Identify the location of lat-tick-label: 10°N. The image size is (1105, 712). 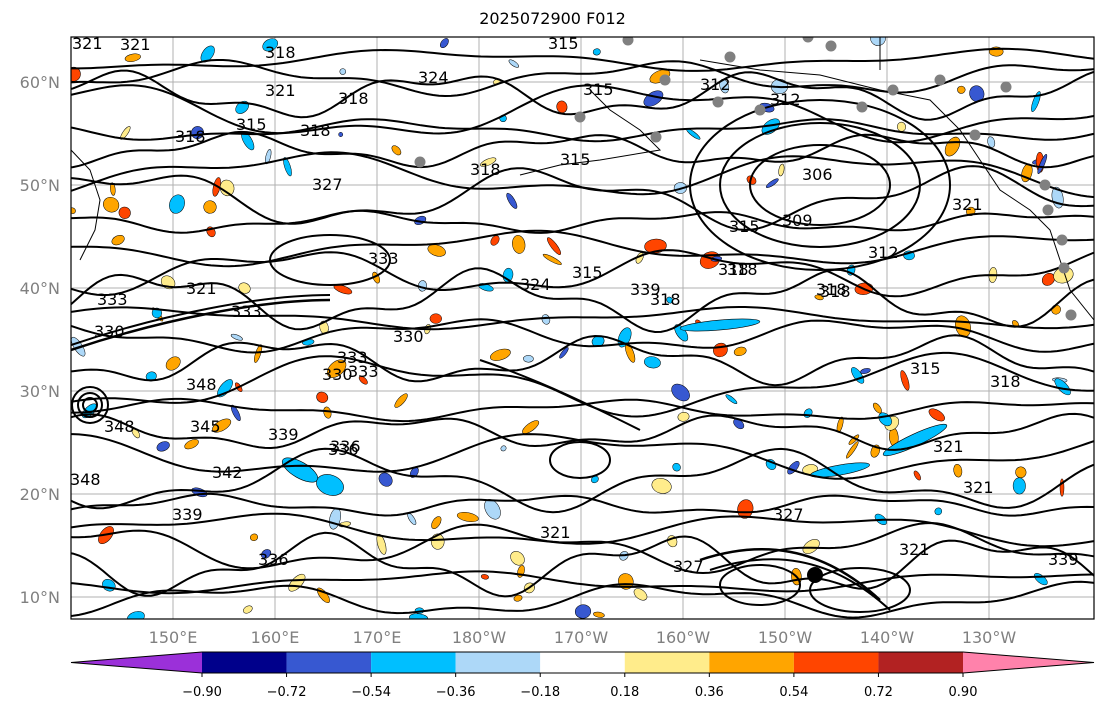
(40, 597).